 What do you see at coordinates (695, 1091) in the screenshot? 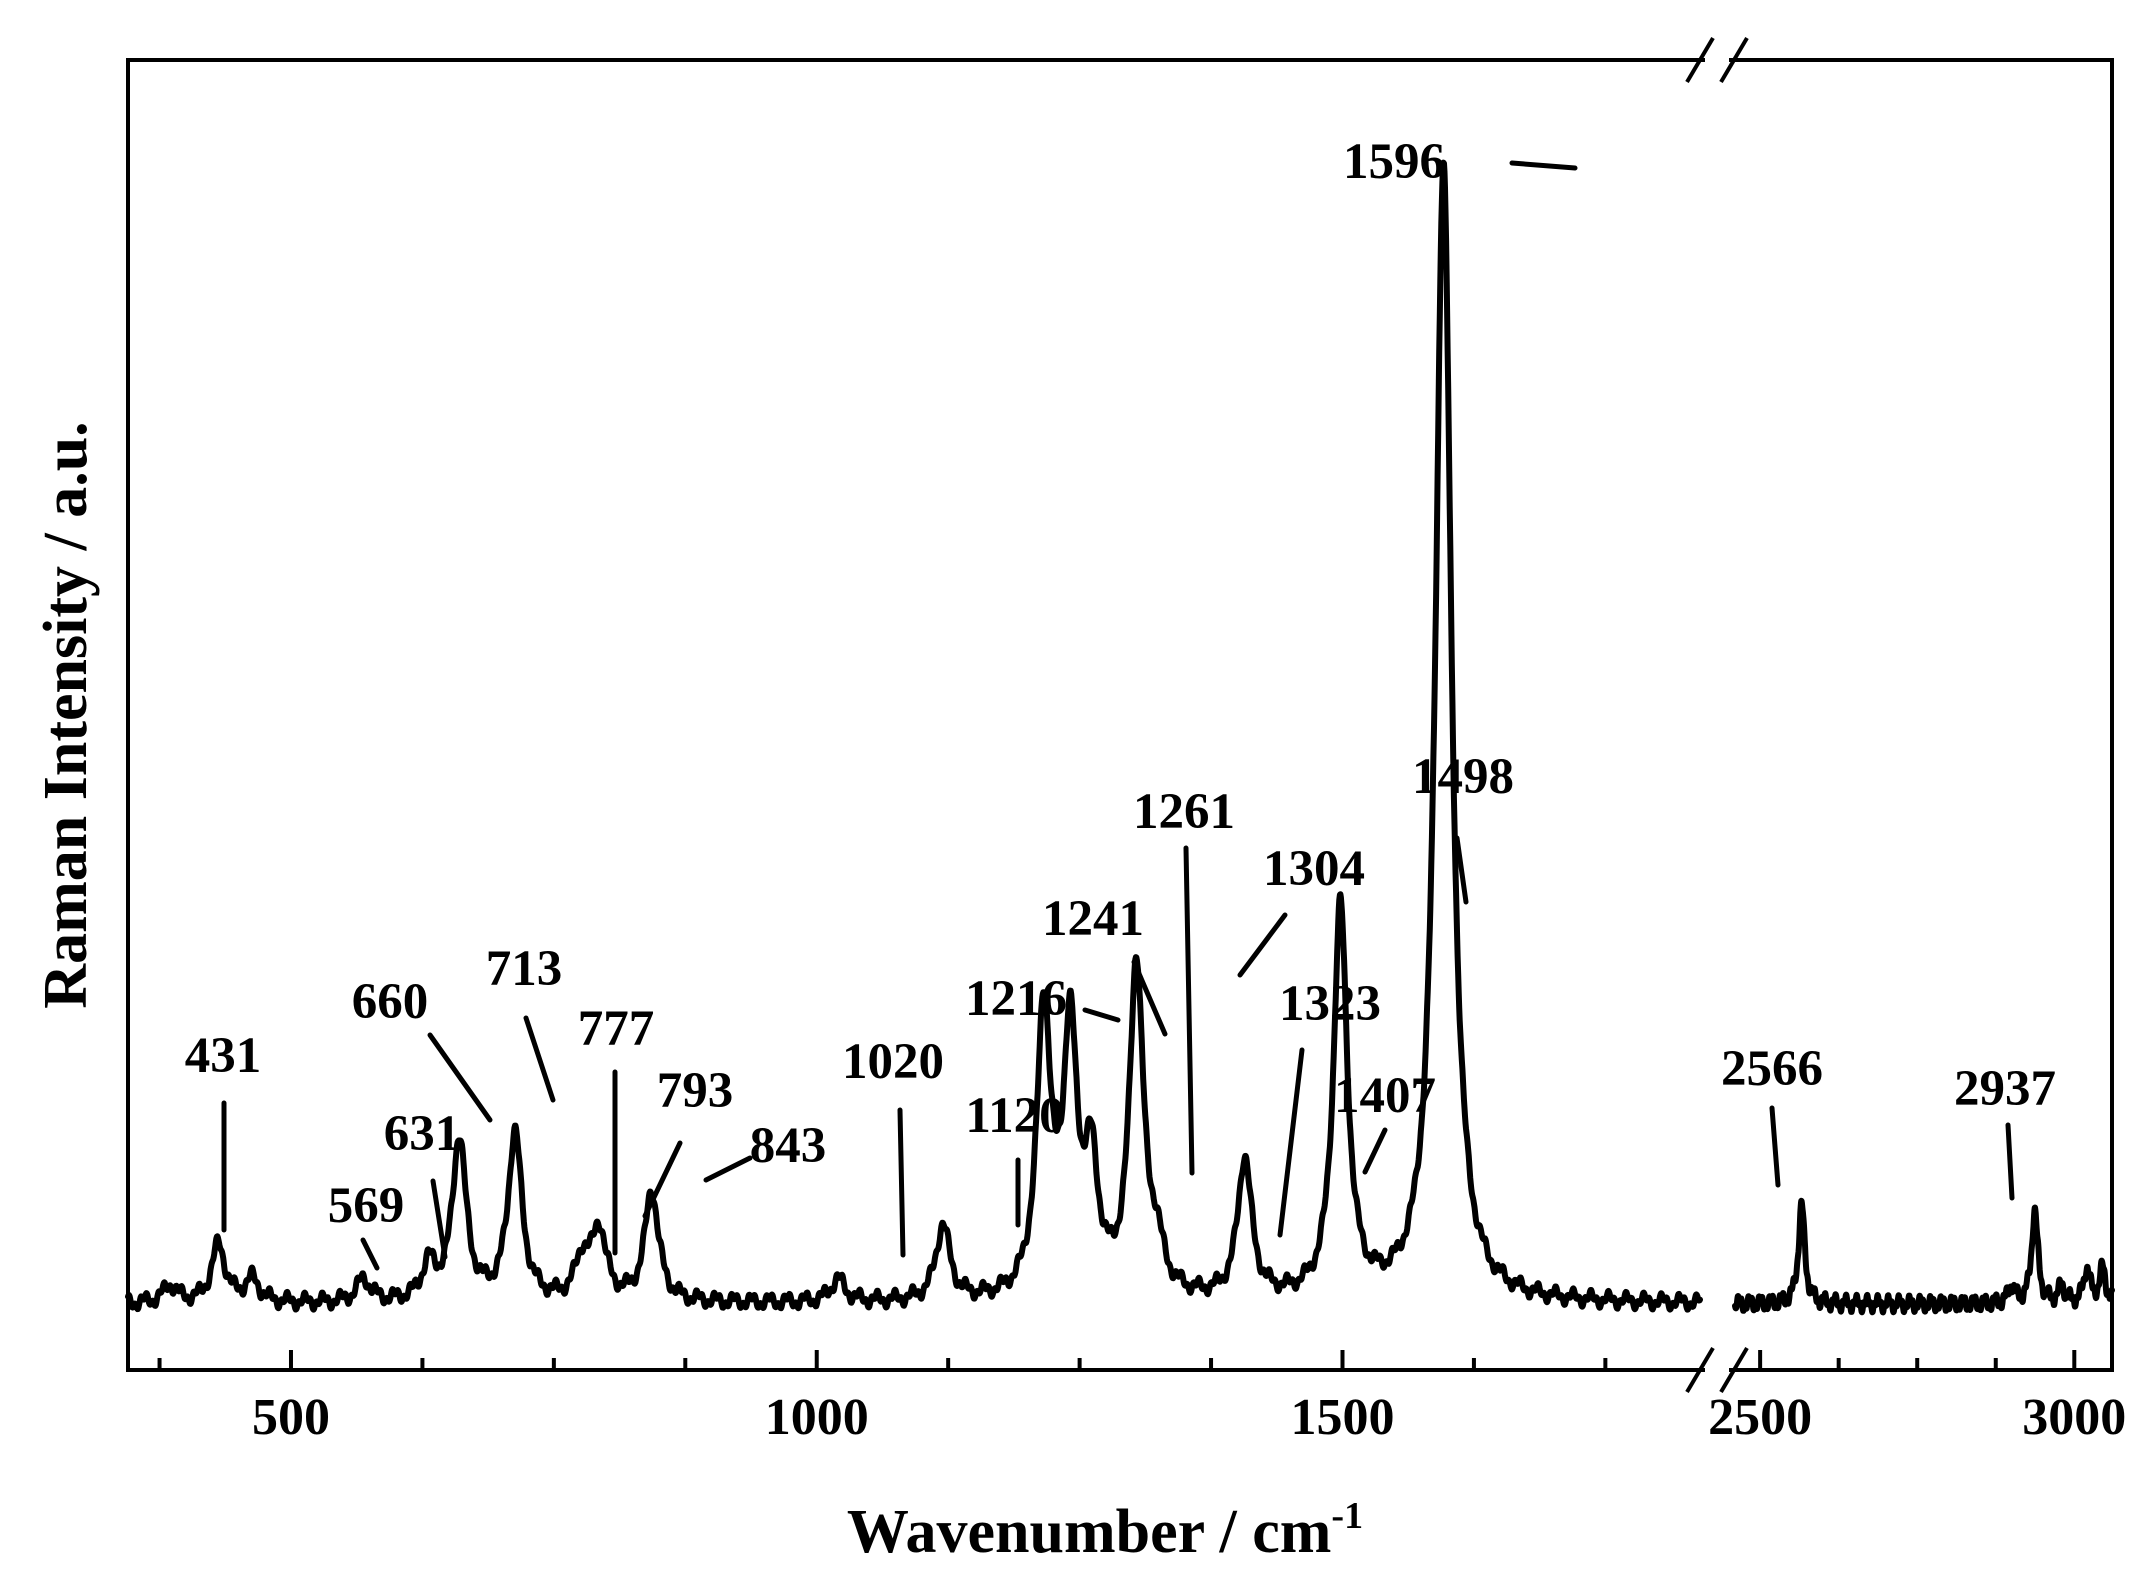
I see `peak-label: 793` at bounding box center [695, 1091].